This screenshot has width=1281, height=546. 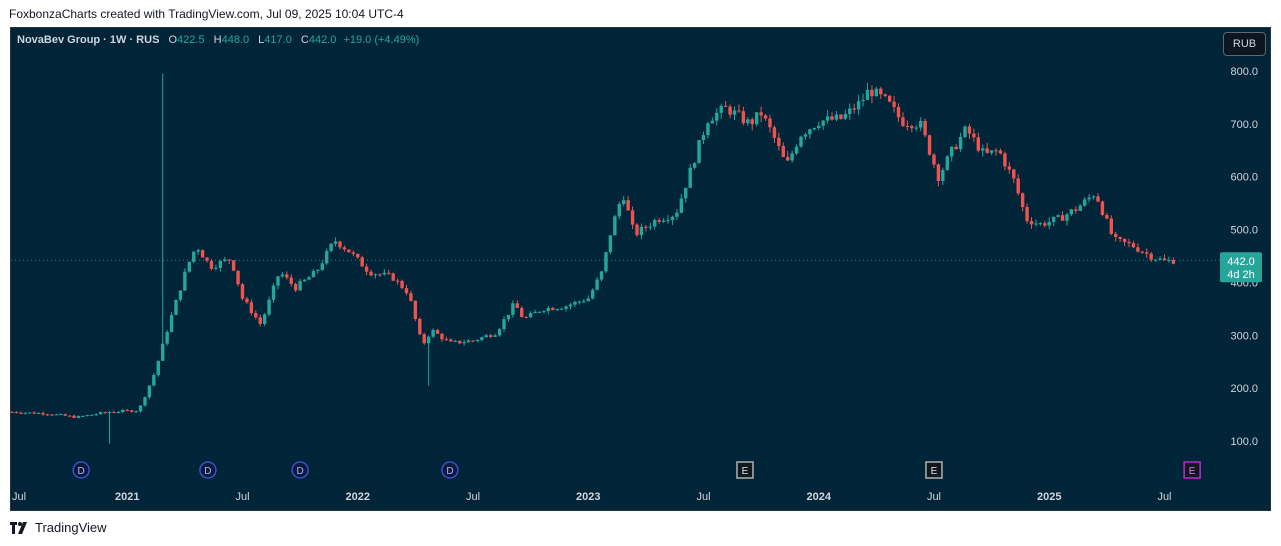 I want to click on open-label: O, so click(x=173, y=40).